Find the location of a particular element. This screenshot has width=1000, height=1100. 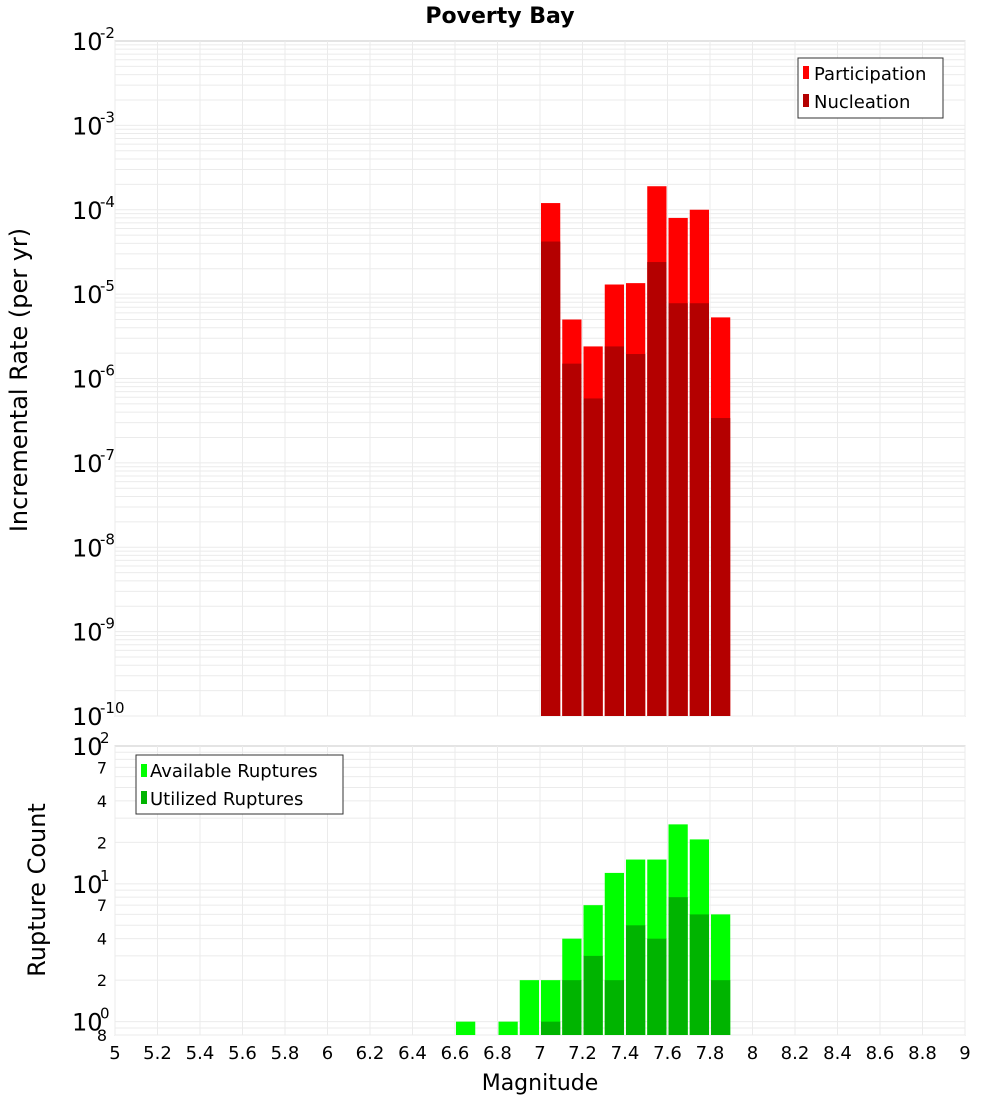

x-tick-label: 5.6 is located at coordinates (242, 1053).